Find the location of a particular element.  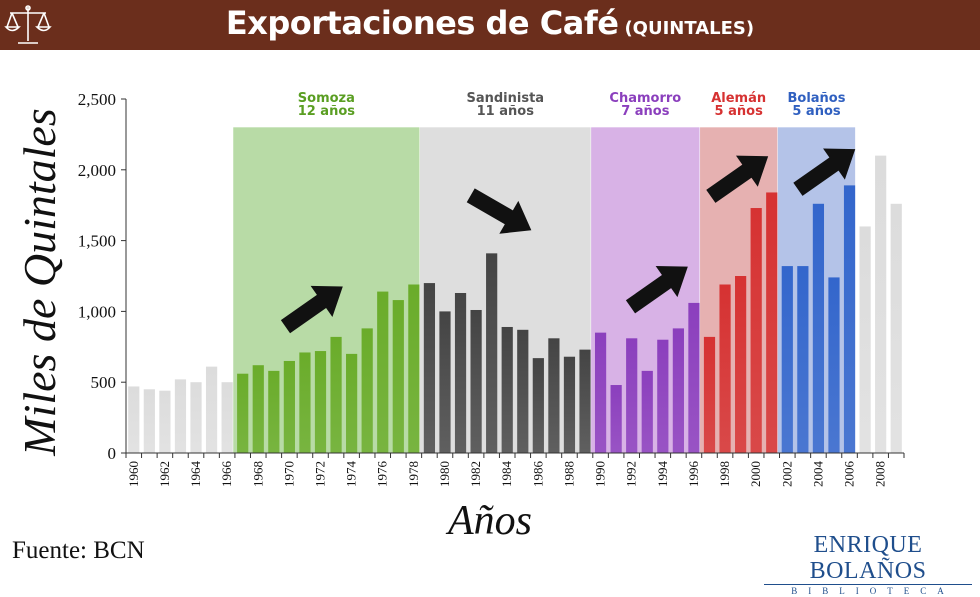

bar-1981 is located at coordinates (460, 372).